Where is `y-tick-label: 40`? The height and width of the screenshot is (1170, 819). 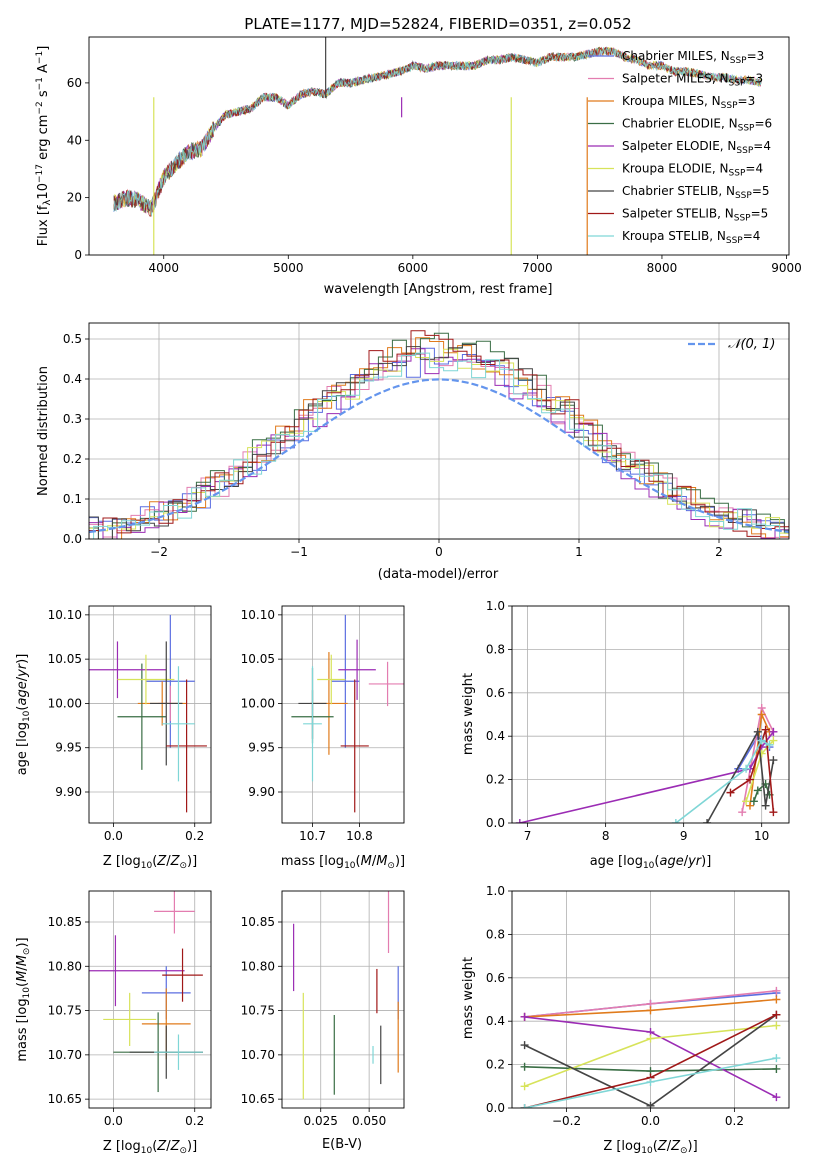
y-tick-label: 40 is located at coordinates (74, 140).